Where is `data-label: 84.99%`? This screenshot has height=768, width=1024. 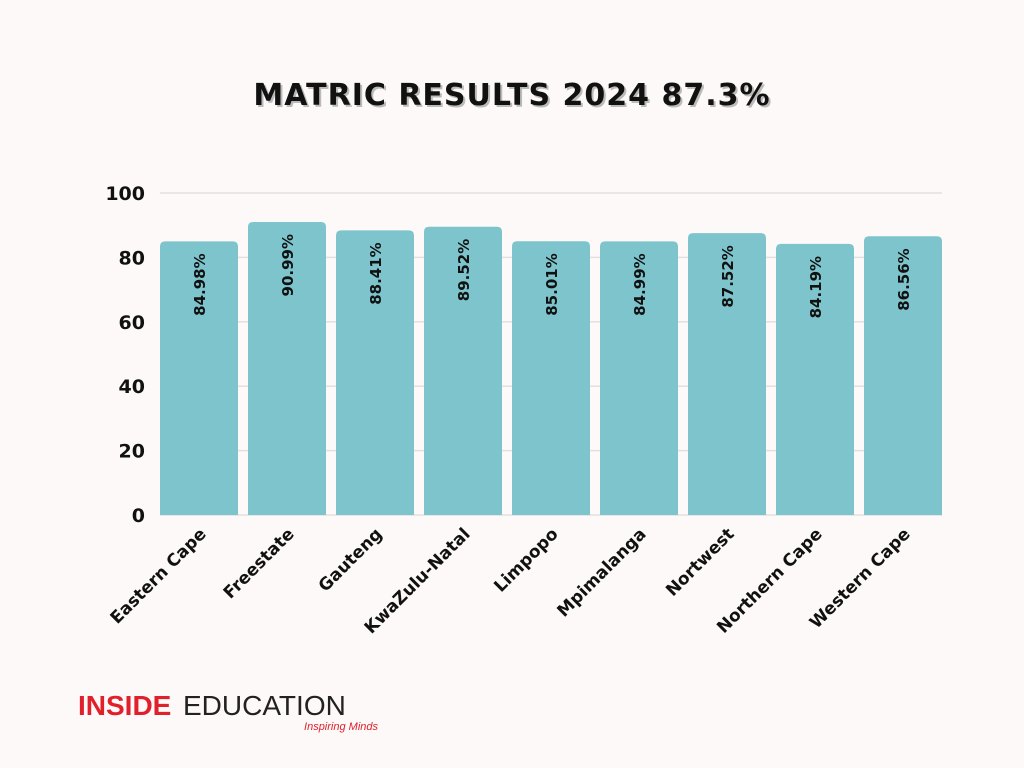 data-label: 84.99% is located at coordinates (640, 284).